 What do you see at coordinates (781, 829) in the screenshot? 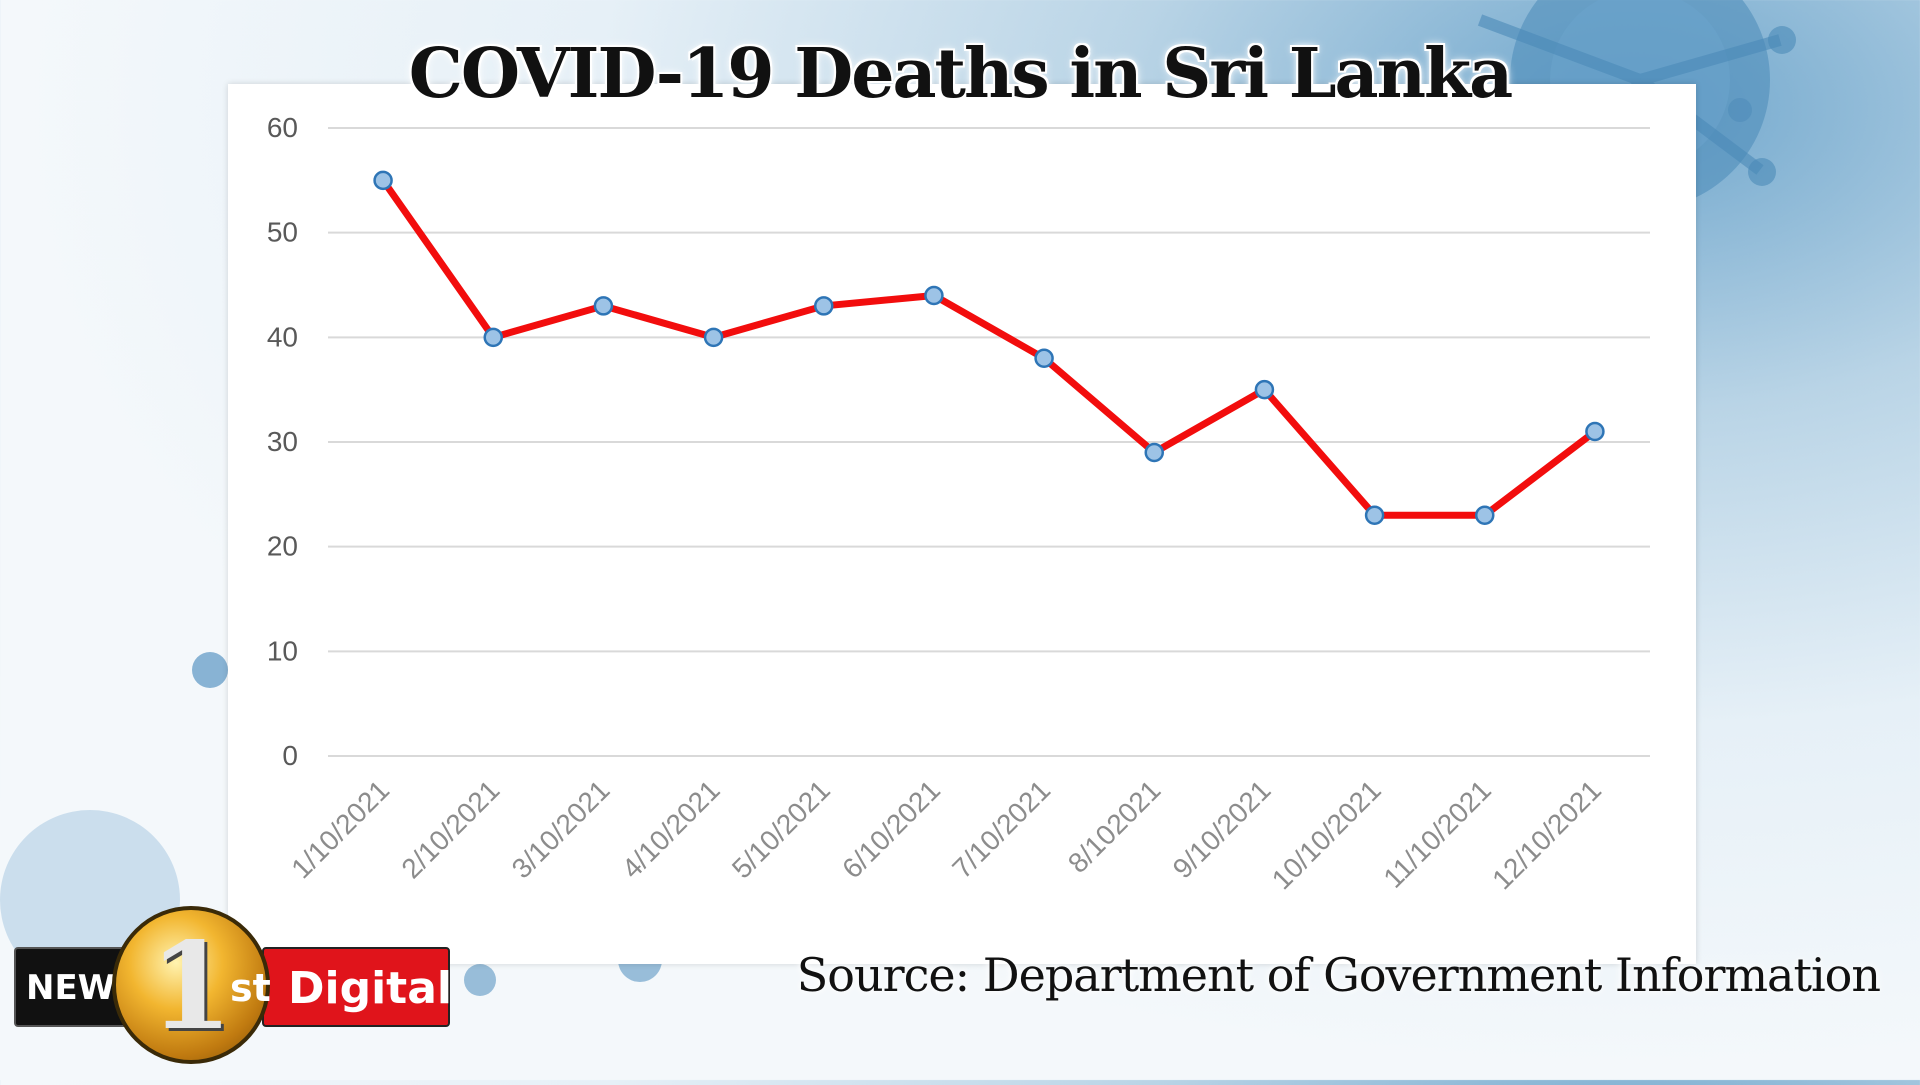
I see `x-tick-label: 5/10/2021` at bounding box center [781, 829].